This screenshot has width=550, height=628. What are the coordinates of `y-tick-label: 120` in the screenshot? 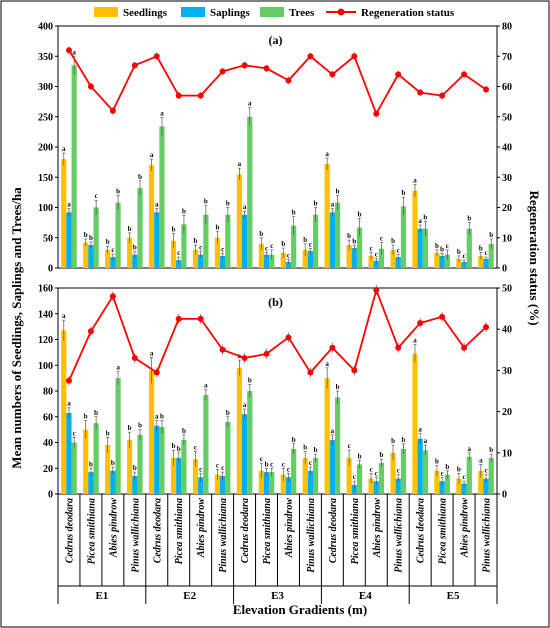 It's located at (45, 340).